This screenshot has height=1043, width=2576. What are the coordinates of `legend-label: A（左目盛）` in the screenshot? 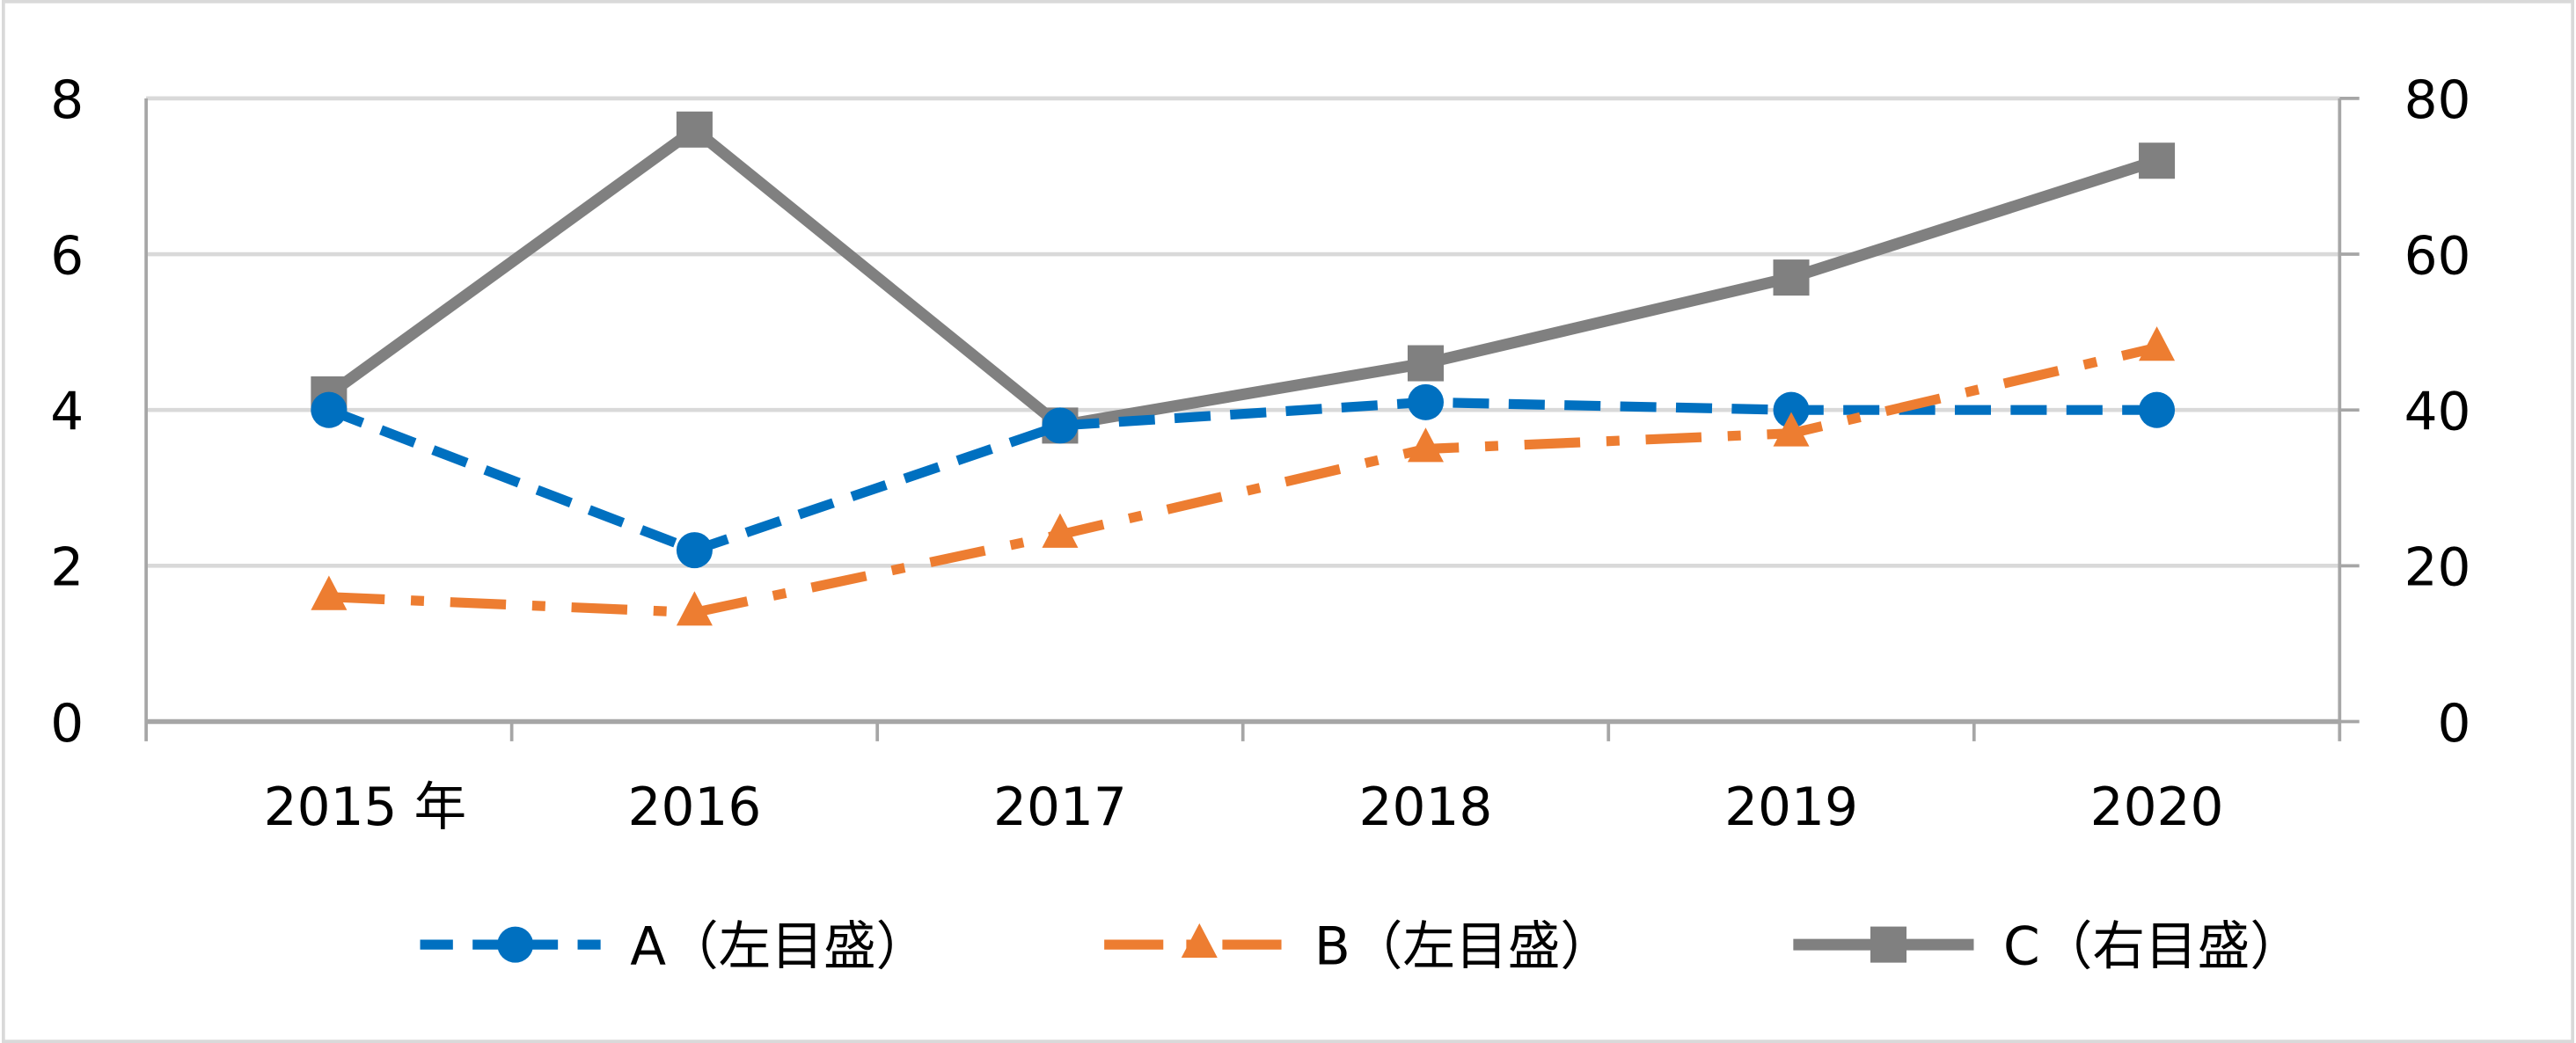 It's located at (779, 946).